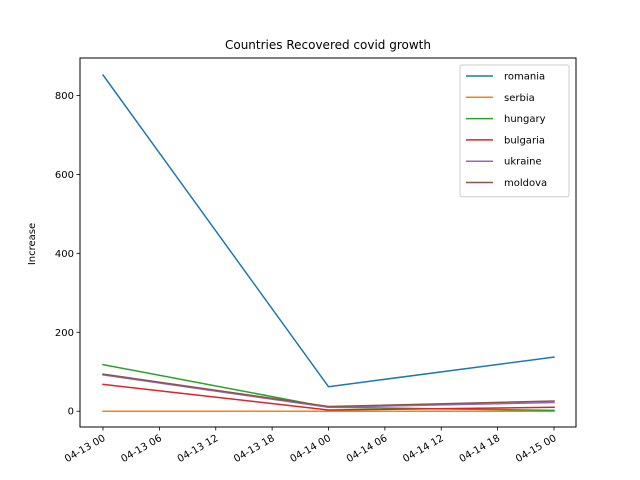 This screenshot has height=480, width=640. What do you see at coordinates (519, 98) in the screenshot?
I see `legend-label-serbia: serbia` at bounding box center [519, 98].